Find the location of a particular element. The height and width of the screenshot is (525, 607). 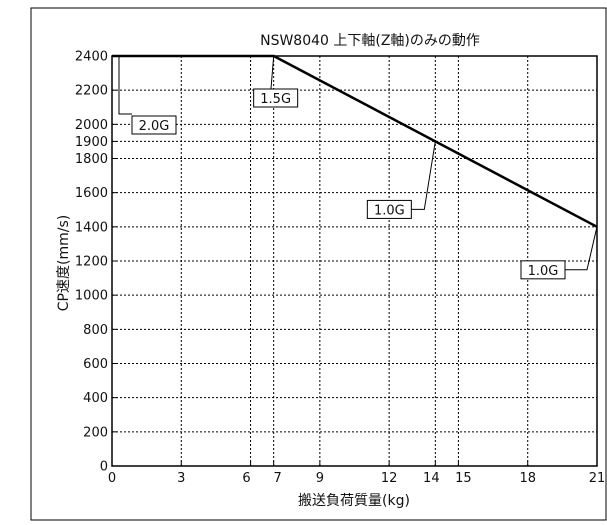

x-tick-label: 14 is located at coordinates (431, 478).